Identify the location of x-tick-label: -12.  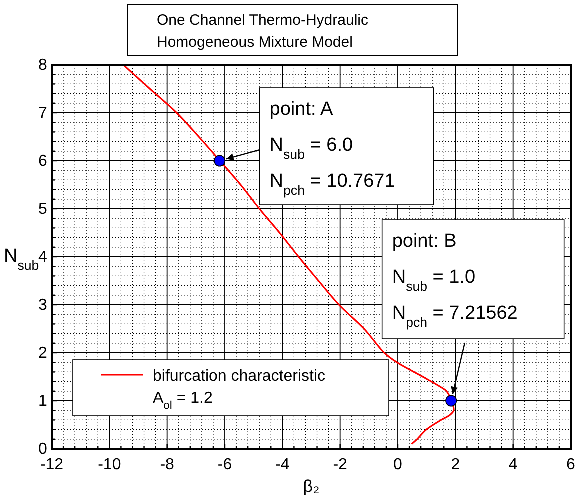
(52, 465).